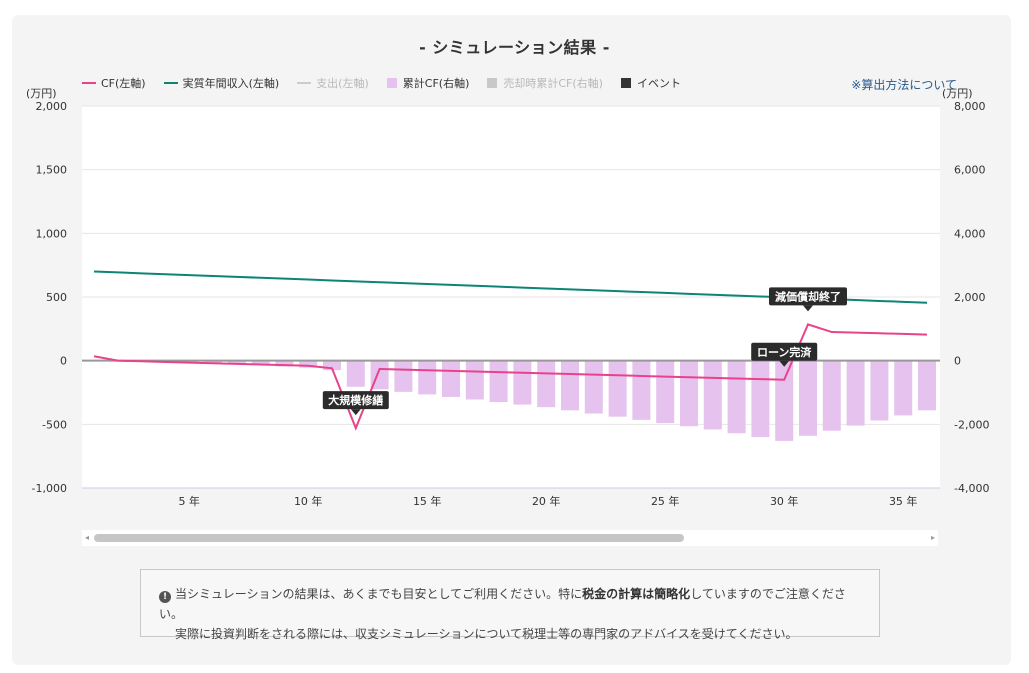  Describe the element at coordinates (514, 47) in the screenshot. I see `page-title: - シミュレーション結果 -` at that location.